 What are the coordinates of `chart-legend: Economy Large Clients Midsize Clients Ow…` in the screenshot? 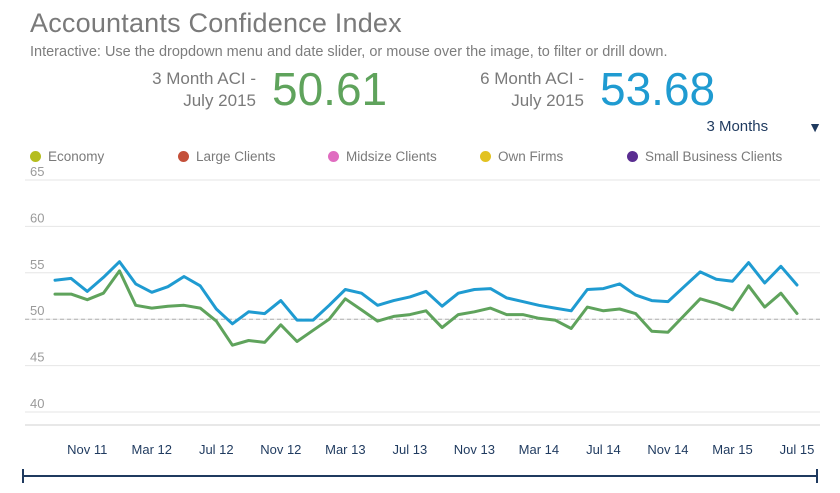 It's located at (425, 159).